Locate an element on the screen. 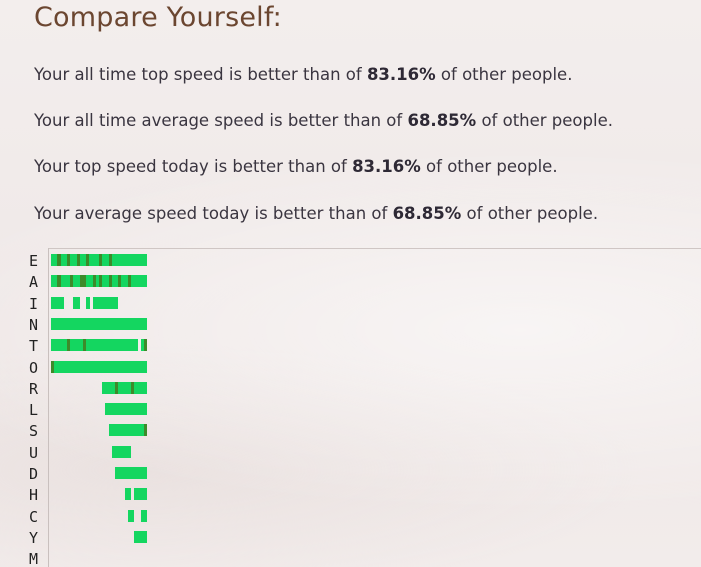 This screenshot has width=701, height=567. letter-label: T is located at coordinates (34, 346).